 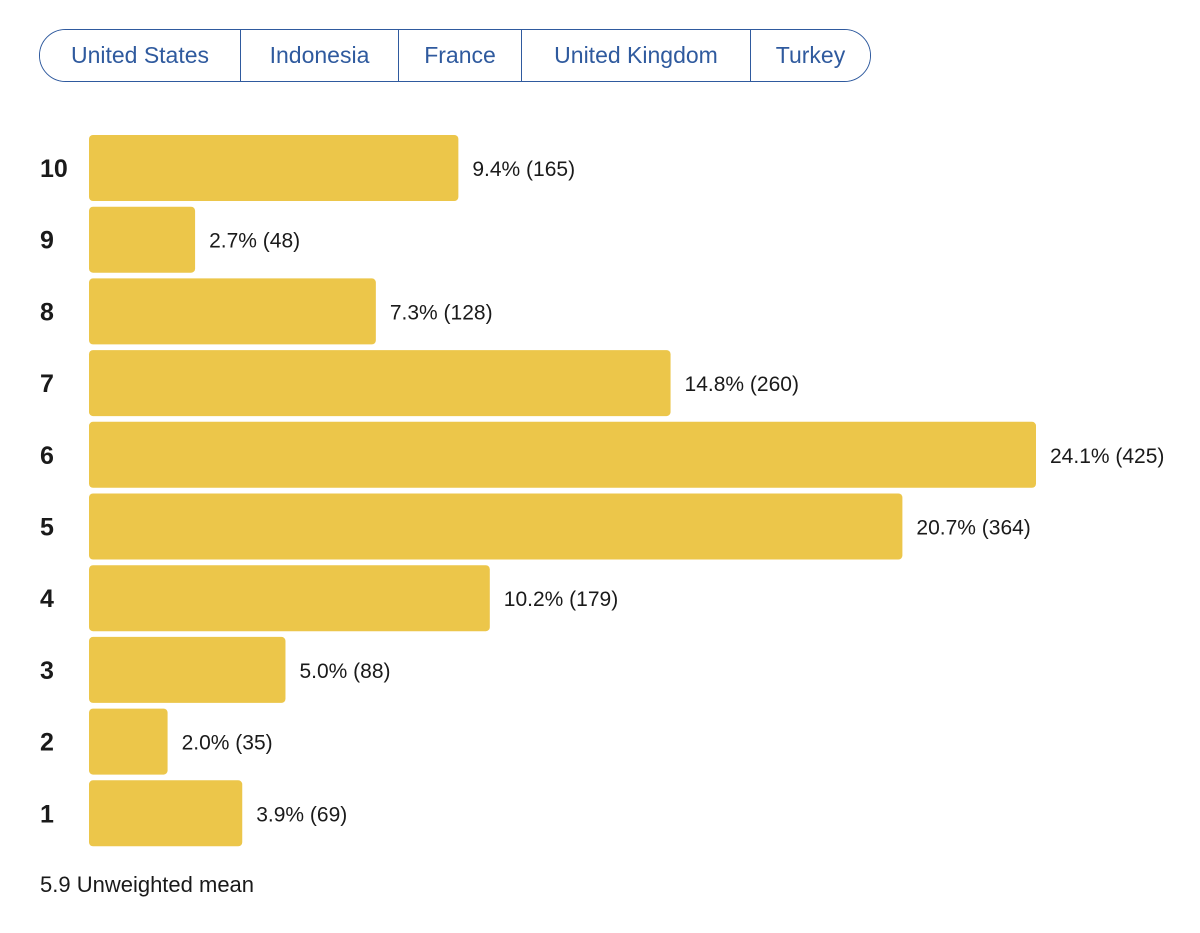 I want to click on tab-united-kingdom: United Kingdom, so click(x=635, y=55).